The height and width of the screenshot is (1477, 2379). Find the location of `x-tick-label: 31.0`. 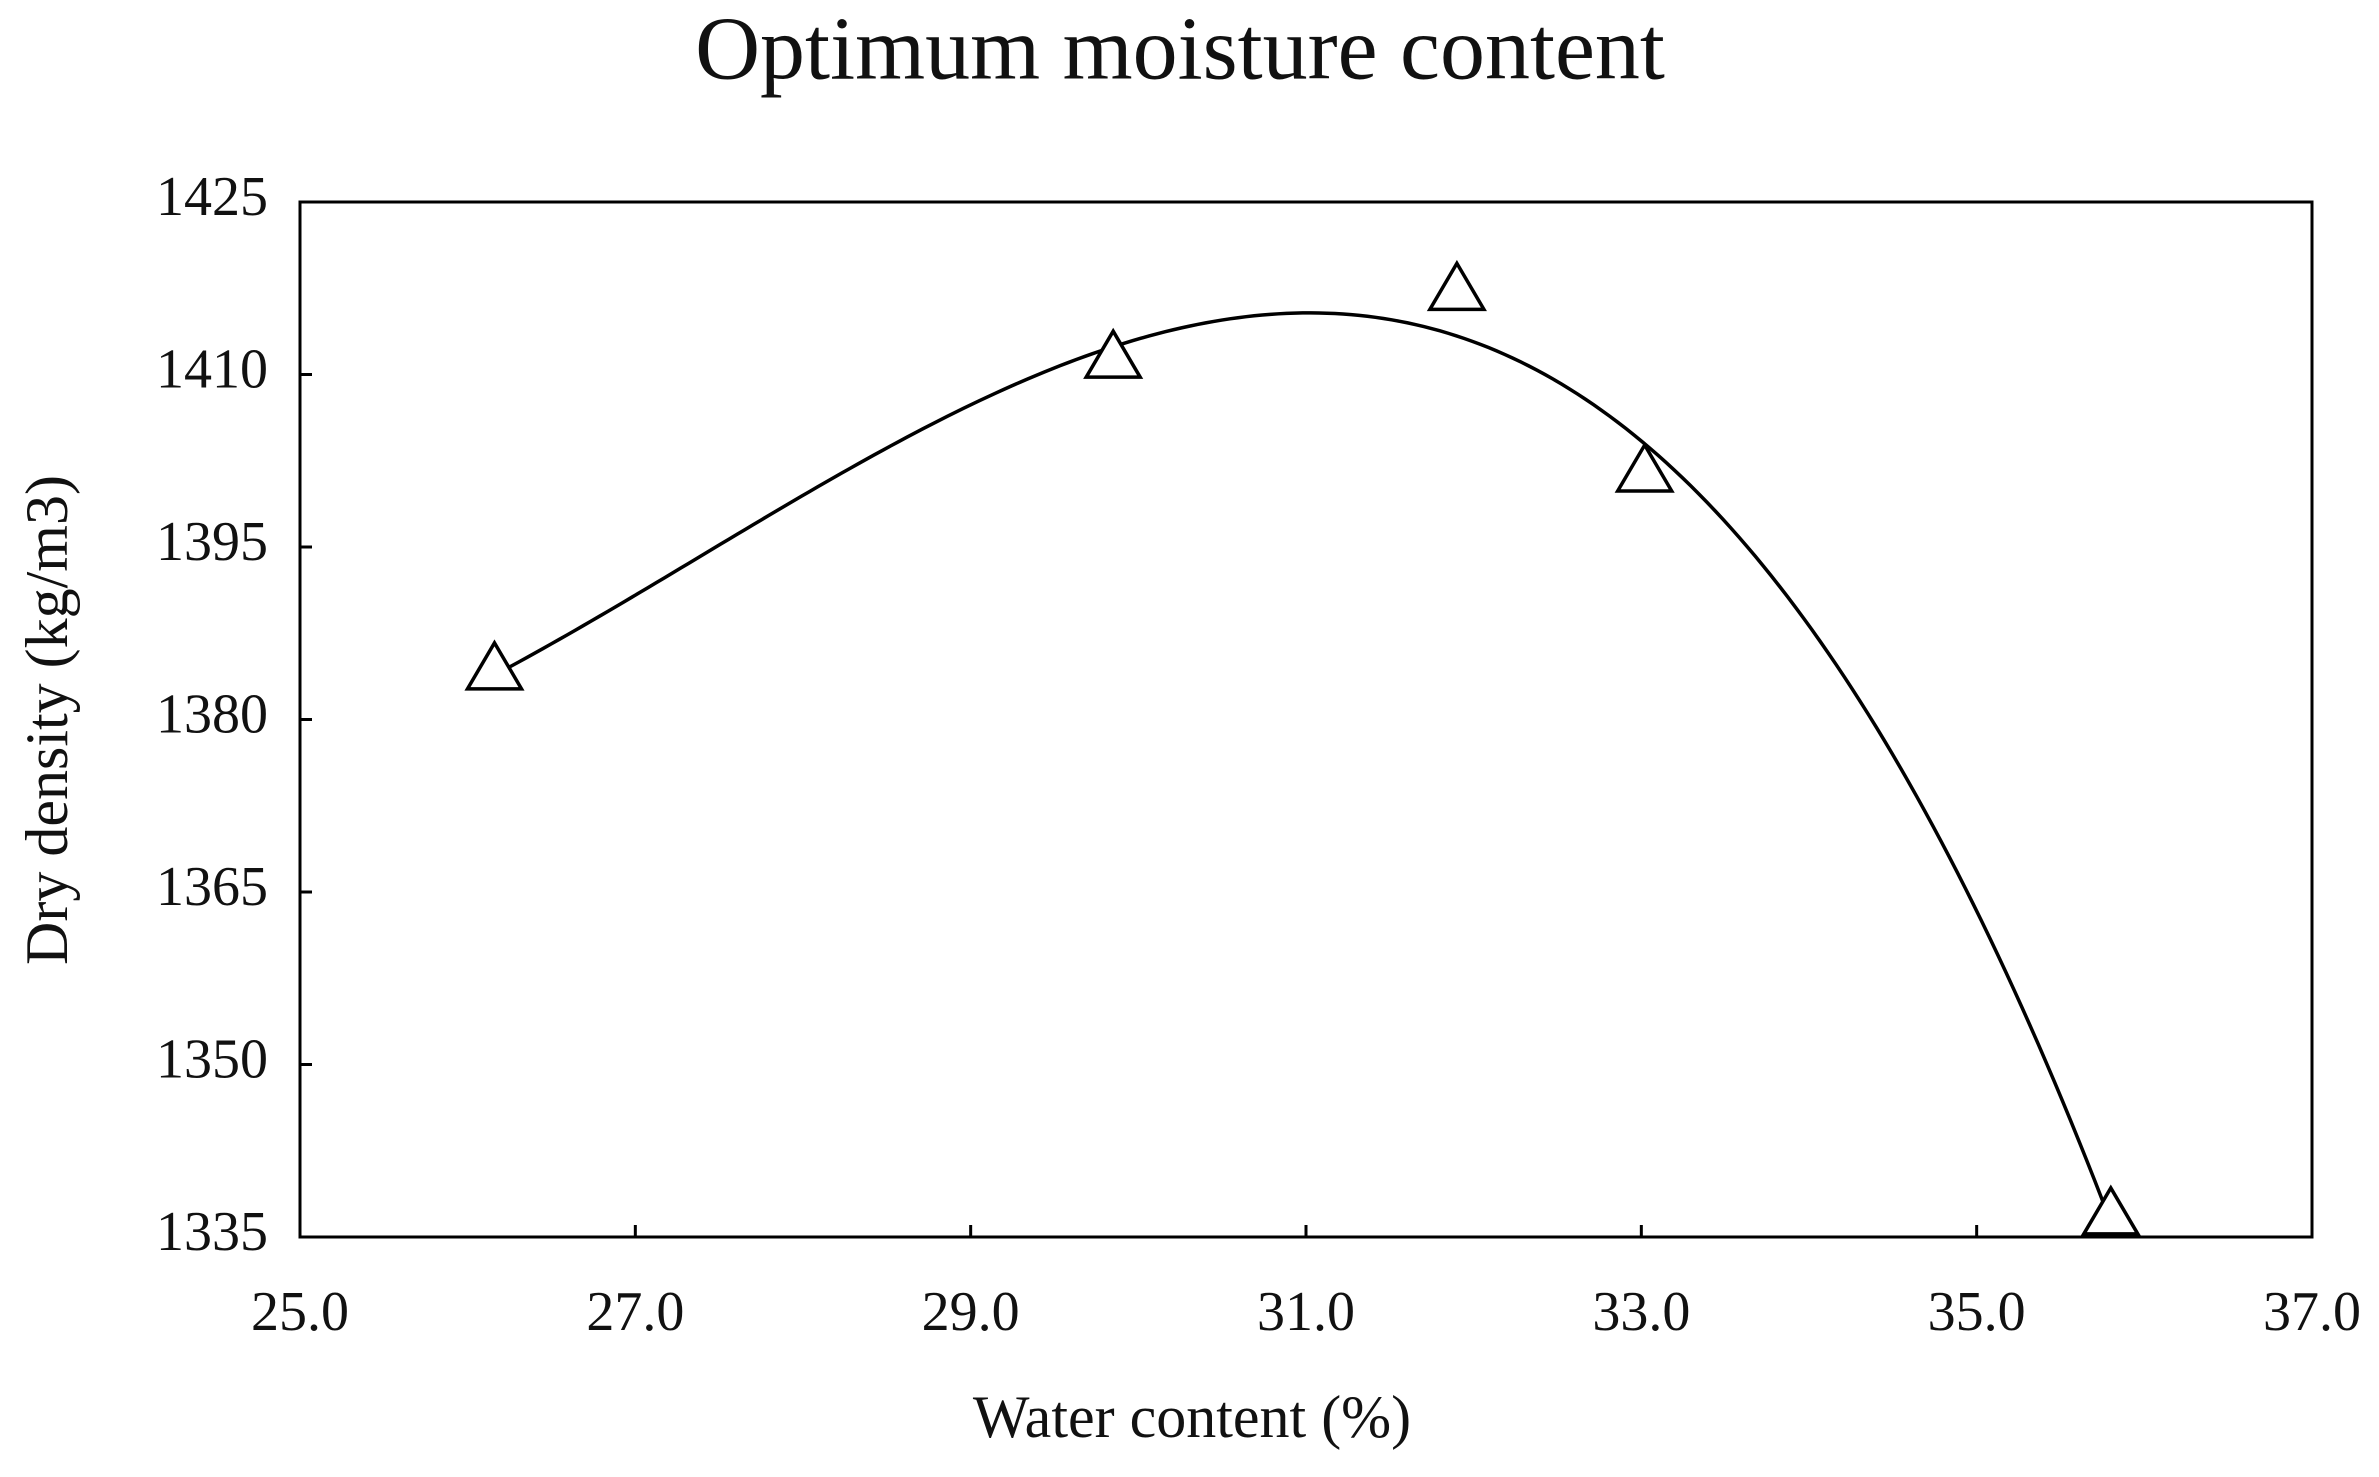

x-tick-label: 31.0 is located at coordinates (1306, 1312).